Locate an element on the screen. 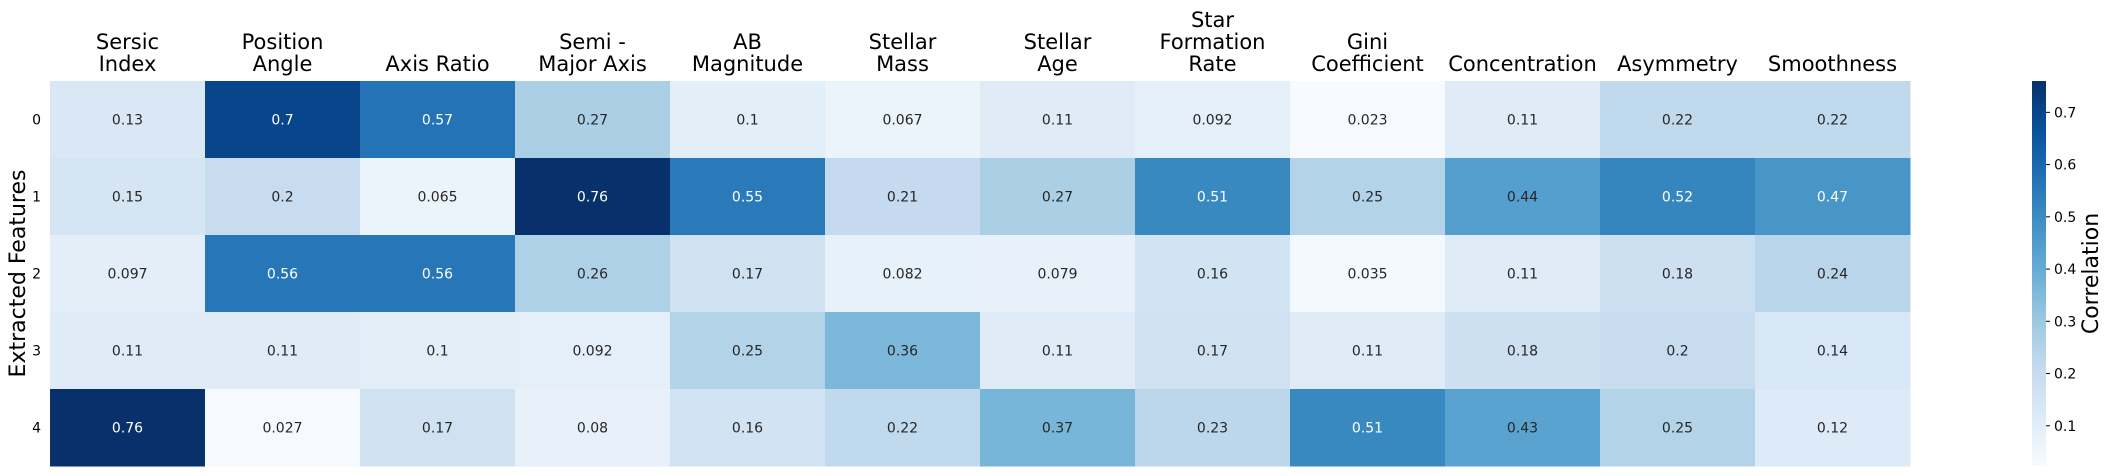  colorbar-title: Correlation is located at coordinates (2091, 273).